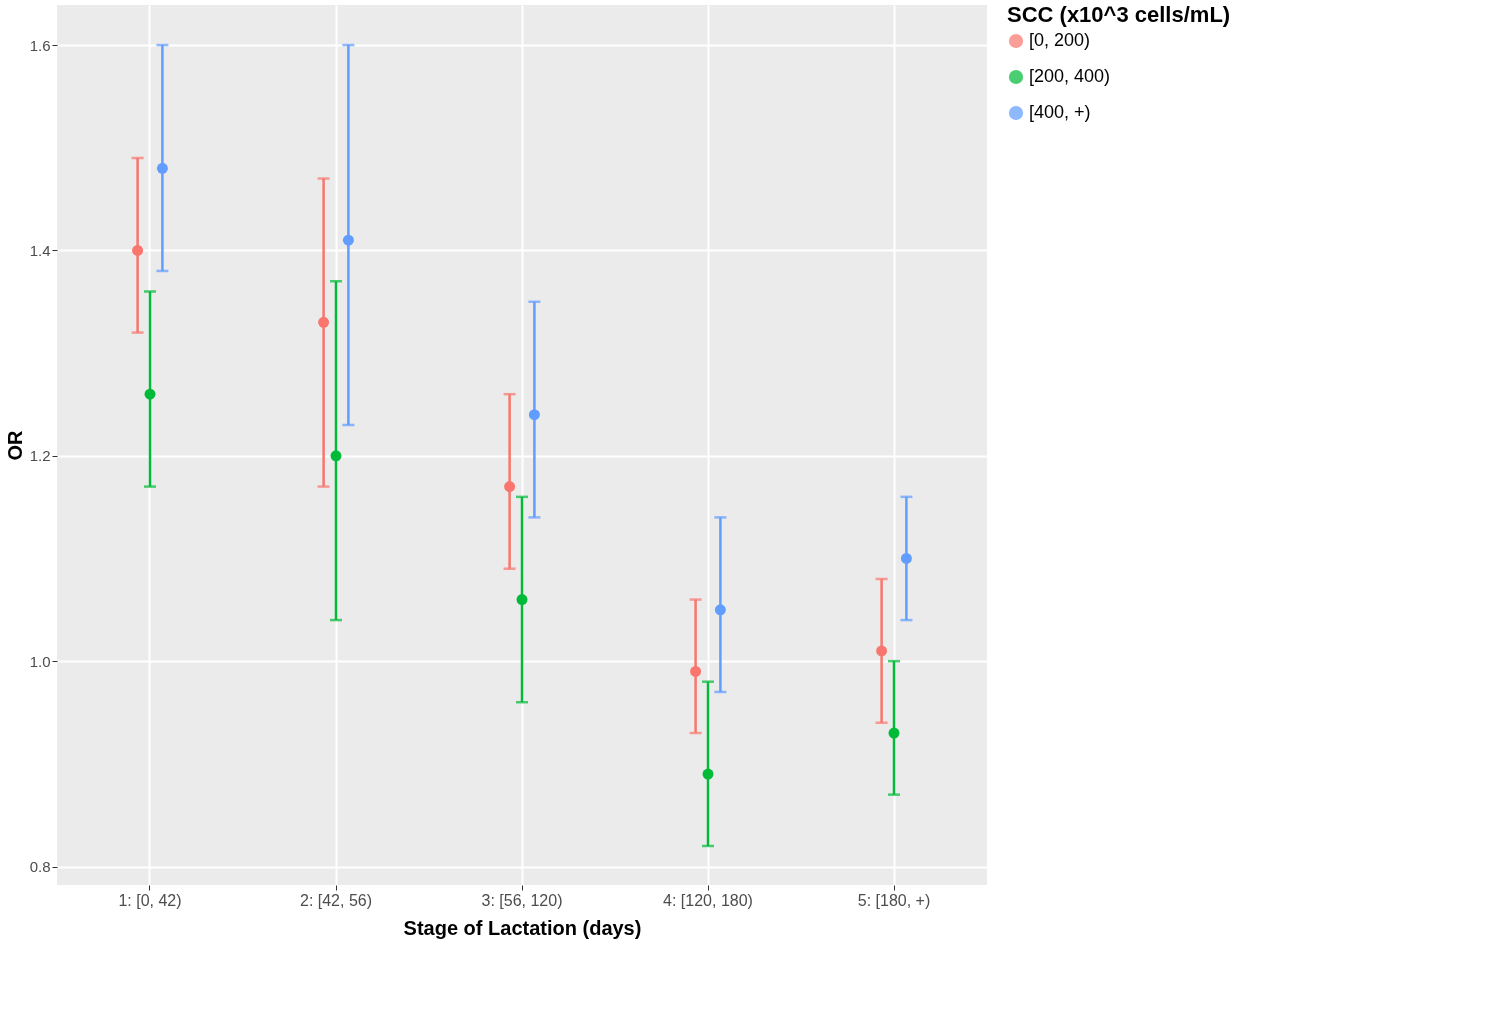 The height and width of the screenshot is (1023, 1490). What do you see at coordinates (1119, 14) in the screenshot?
I see `legend-title: SCC (x10^3 cells/mL)` at bounding box center [1119, 14].